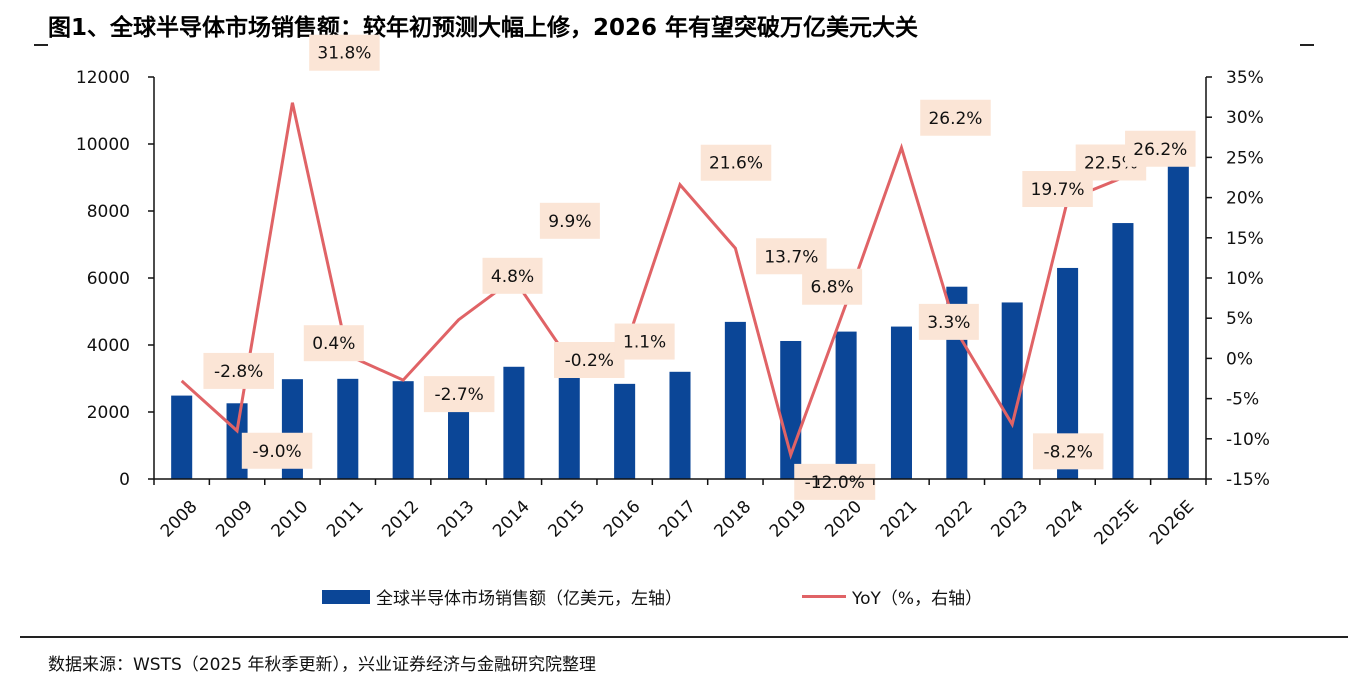  I want to click on yoy-label-text: 6.8%, so click(832, 288).